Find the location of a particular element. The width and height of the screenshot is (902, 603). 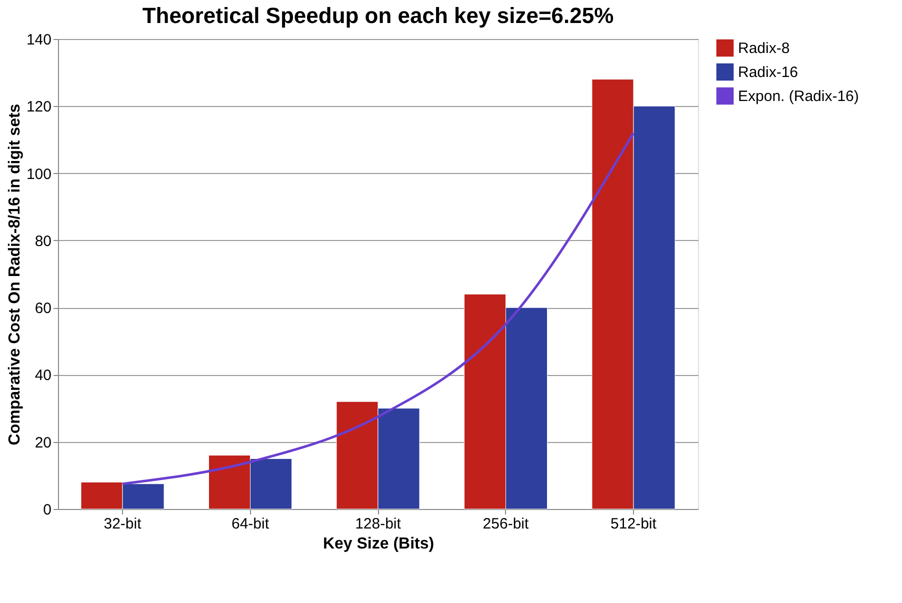

legend-label: Radix-16 is located at coordinates (768, 72).